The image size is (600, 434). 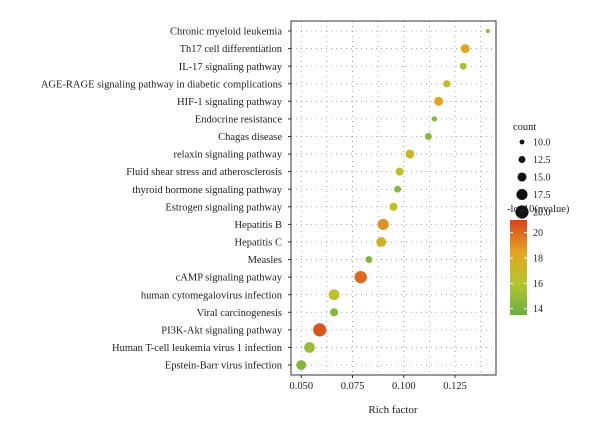 What do you see at coordinates (542, 160) in the screenshot?
I see `count-legend-label: 12.5` at bounding box center [542, 160].